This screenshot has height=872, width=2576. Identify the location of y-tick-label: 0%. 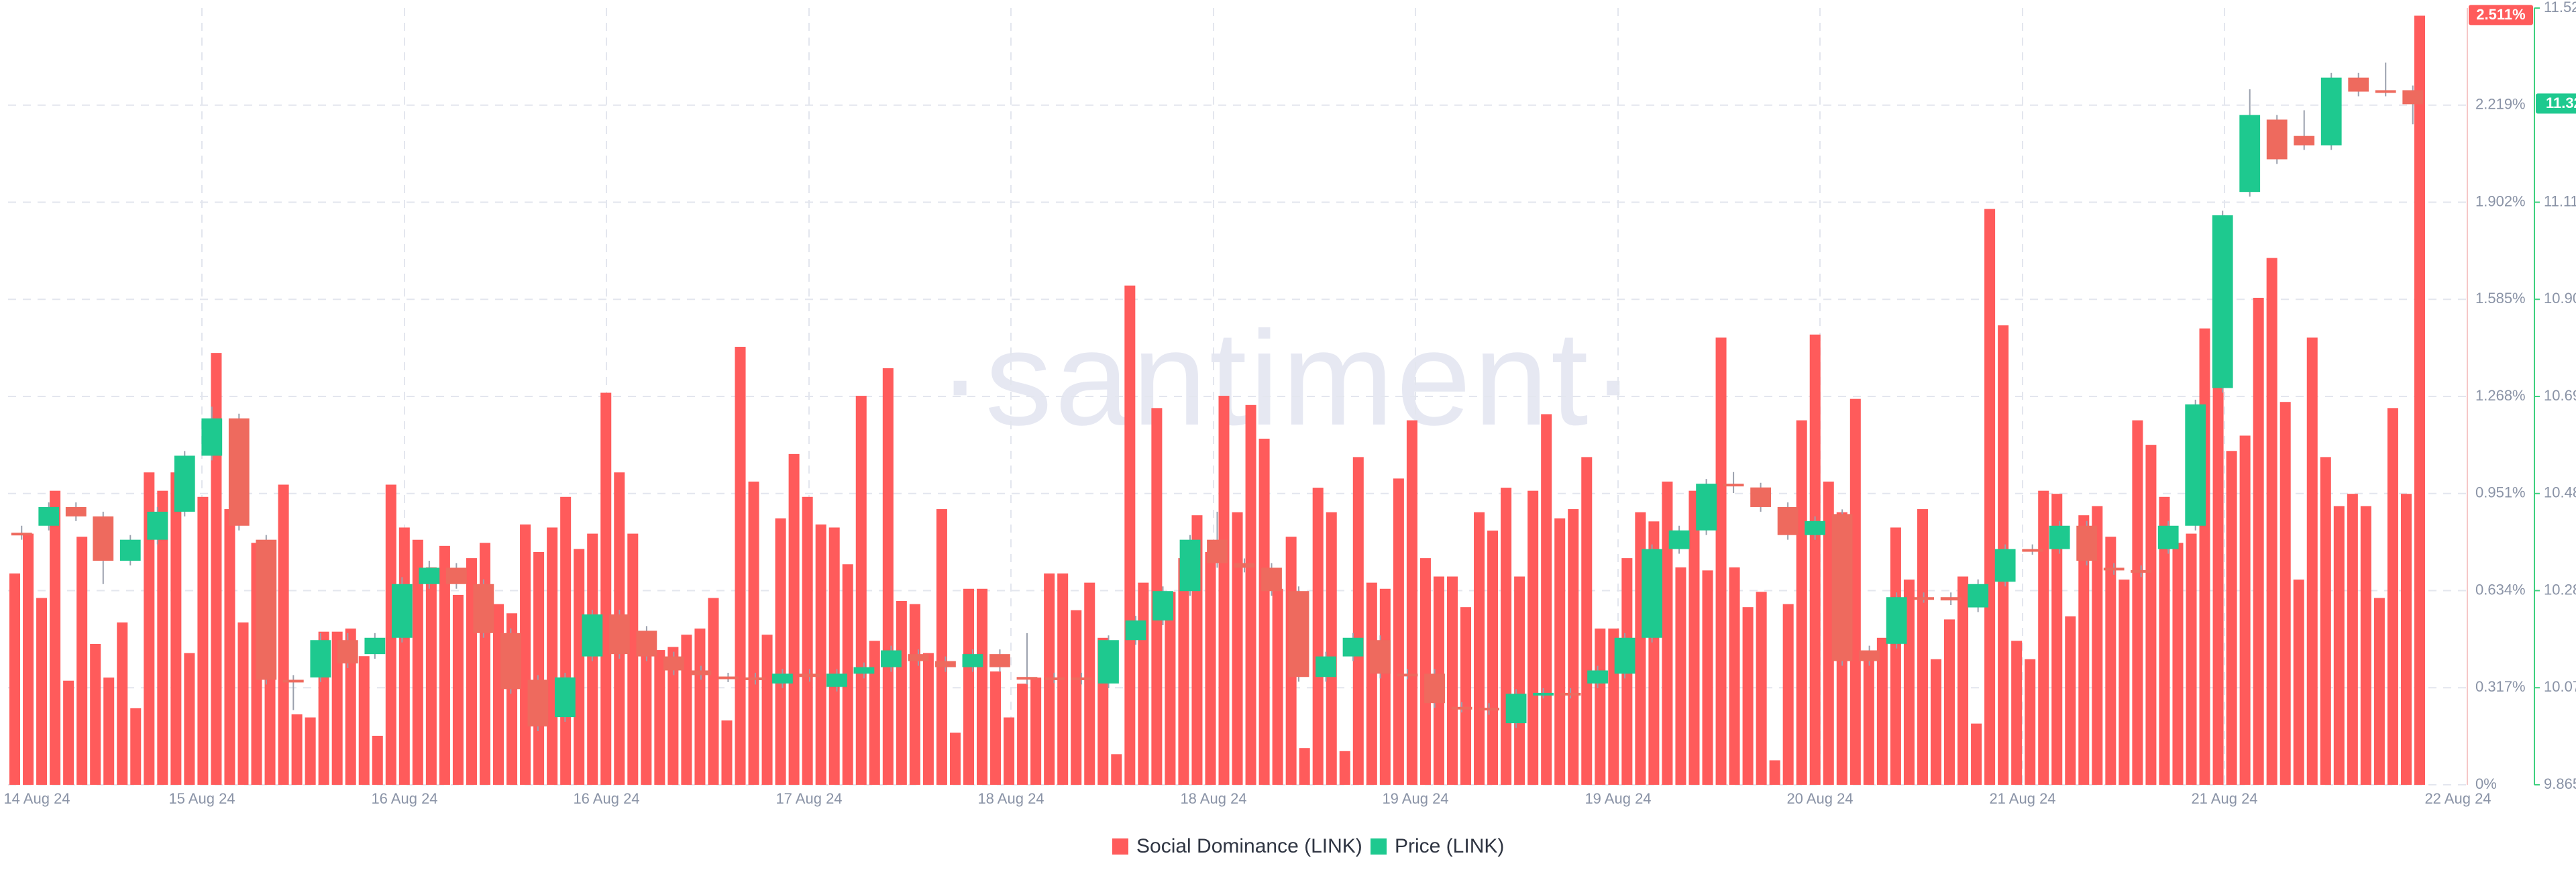
(2486, 783).